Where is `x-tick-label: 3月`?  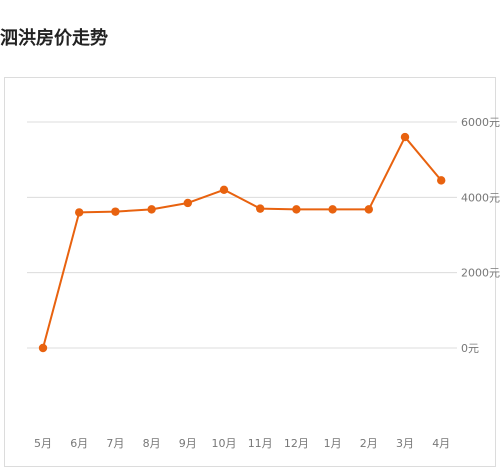
x-tick-label: 3月 is located at coordinates (405, 443).